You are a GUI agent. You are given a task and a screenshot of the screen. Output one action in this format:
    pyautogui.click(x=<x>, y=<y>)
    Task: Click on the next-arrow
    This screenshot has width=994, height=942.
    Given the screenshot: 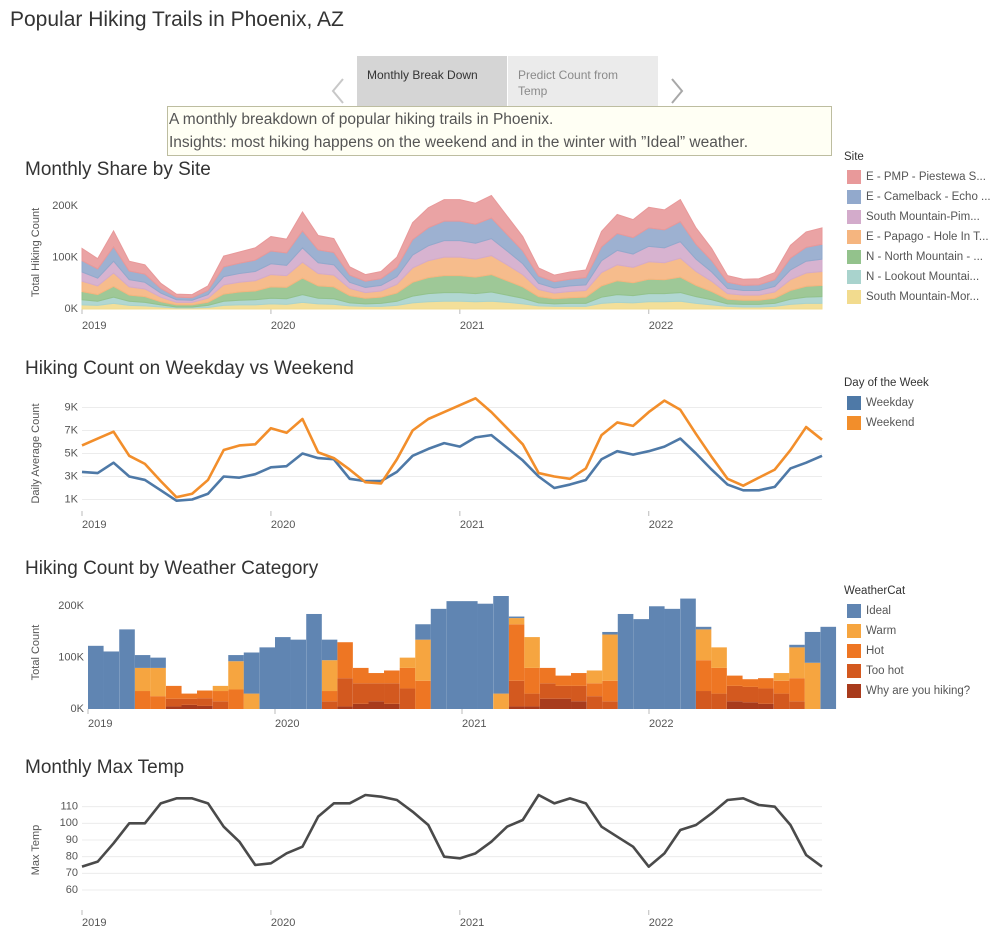 What is the action you would take?
    pyautogui.click(x=677, y=91)
    